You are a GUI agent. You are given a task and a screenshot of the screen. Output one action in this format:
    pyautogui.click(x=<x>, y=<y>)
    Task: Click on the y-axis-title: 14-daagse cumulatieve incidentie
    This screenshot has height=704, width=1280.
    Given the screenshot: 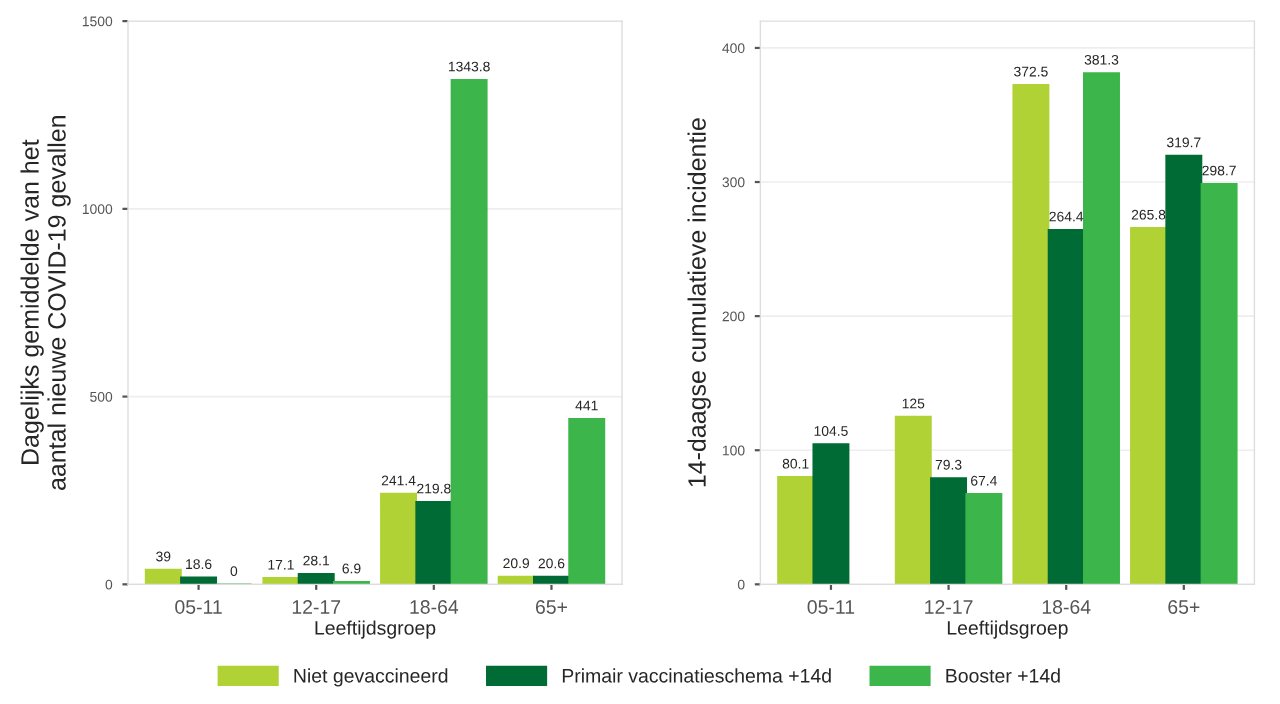 What is the action you would take?
    pyautogui.click(x=699, y=302)
    